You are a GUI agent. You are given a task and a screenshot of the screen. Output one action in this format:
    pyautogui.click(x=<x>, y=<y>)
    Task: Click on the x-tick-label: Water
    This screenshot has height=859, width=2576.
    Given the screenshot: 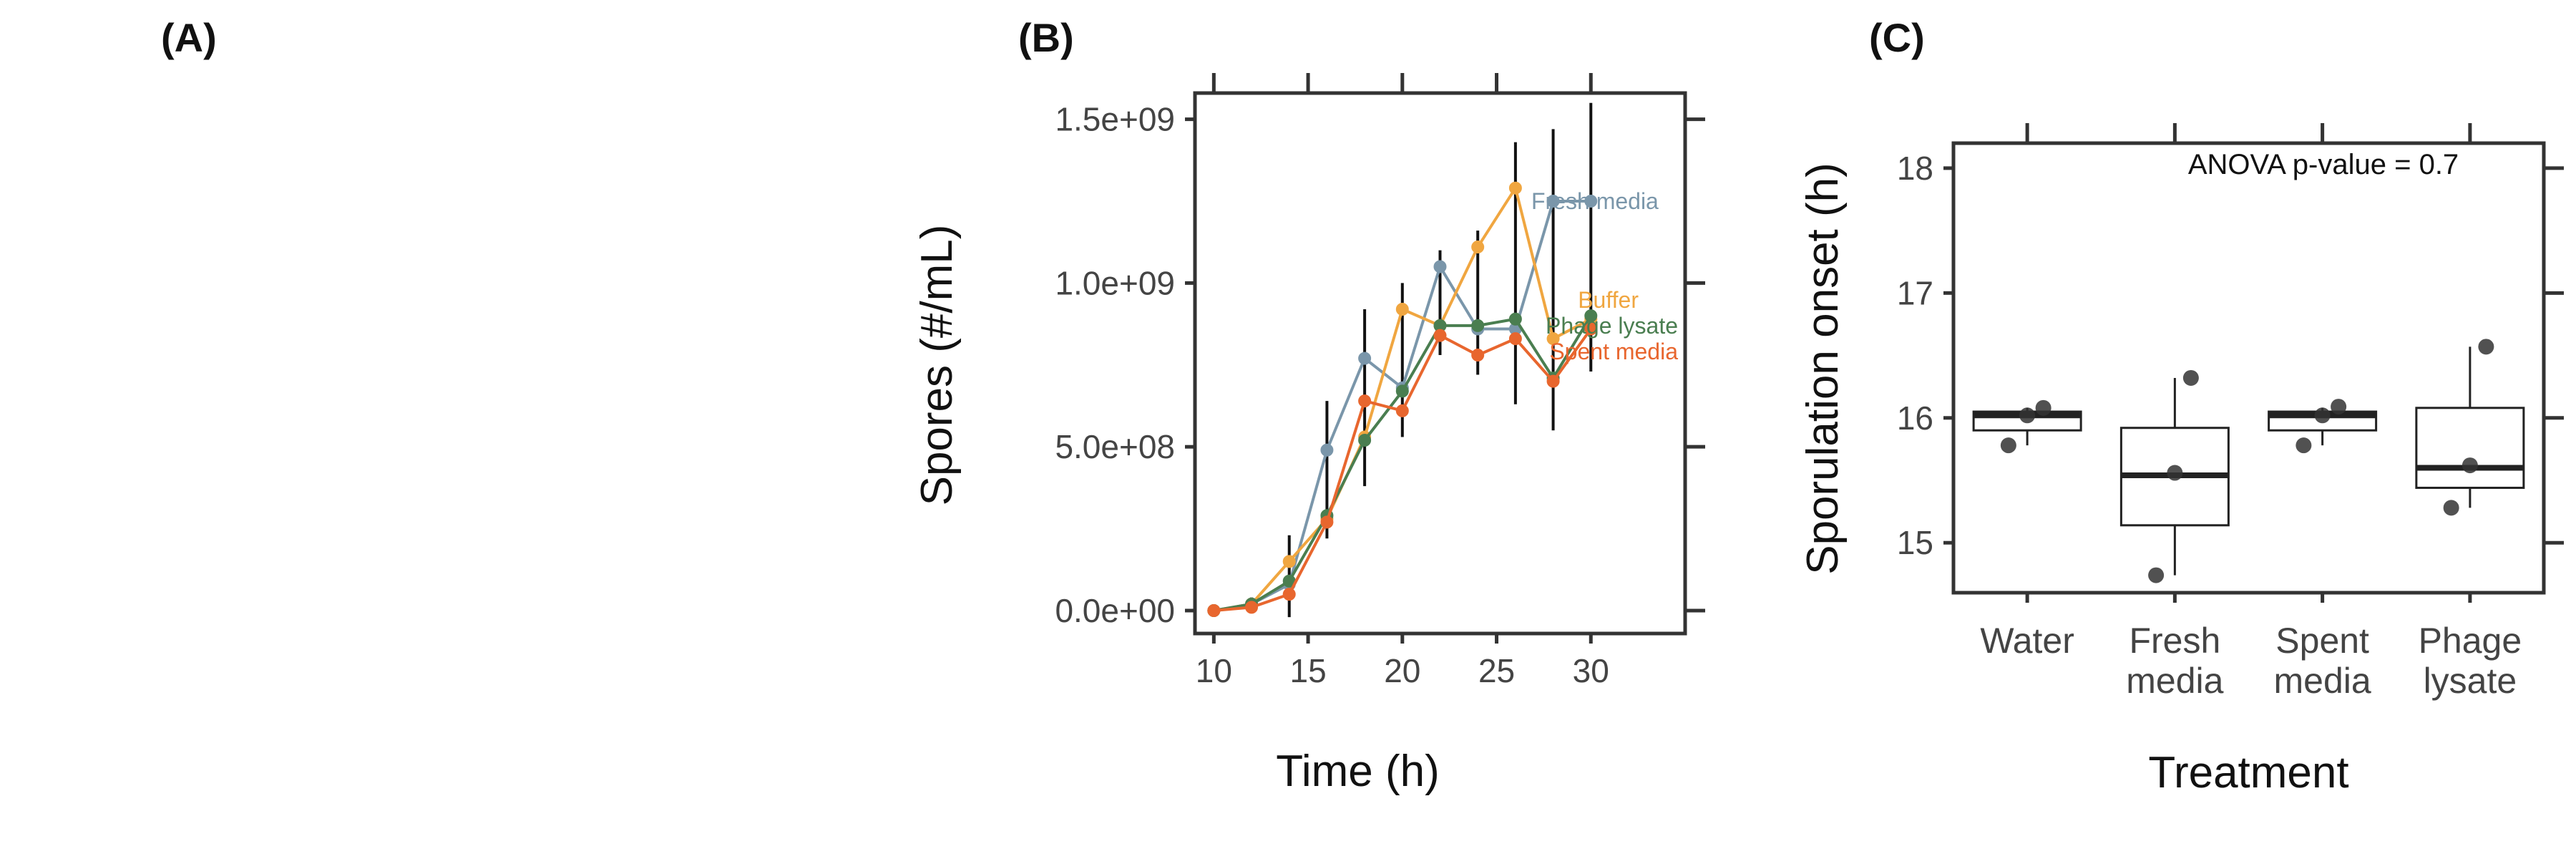 What is the action you would take?
    pyautogui.click(x=2027, y=641)
    